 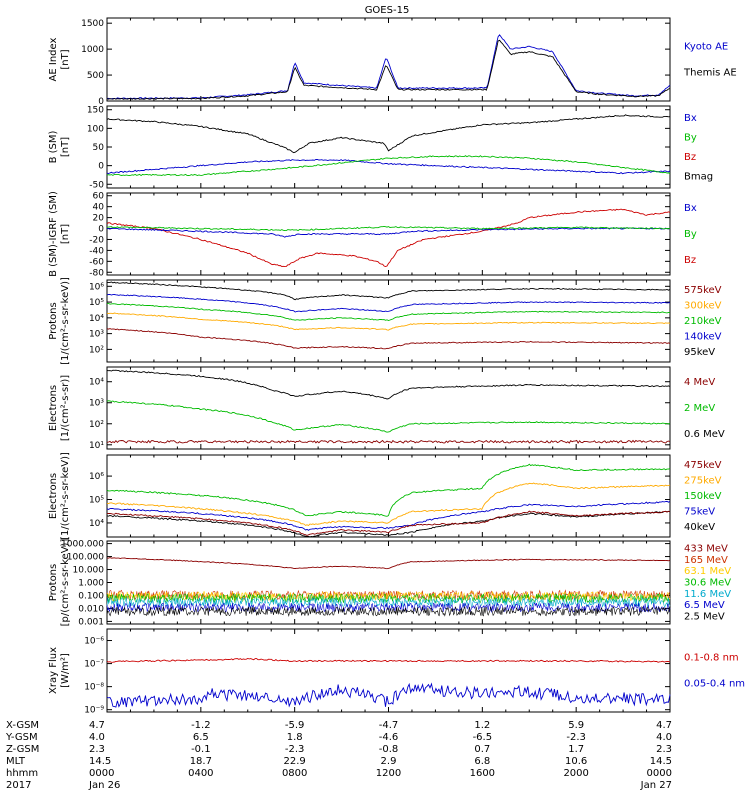 I want to click on ephemeris-value: -5.9, so click(x=295, y=725).